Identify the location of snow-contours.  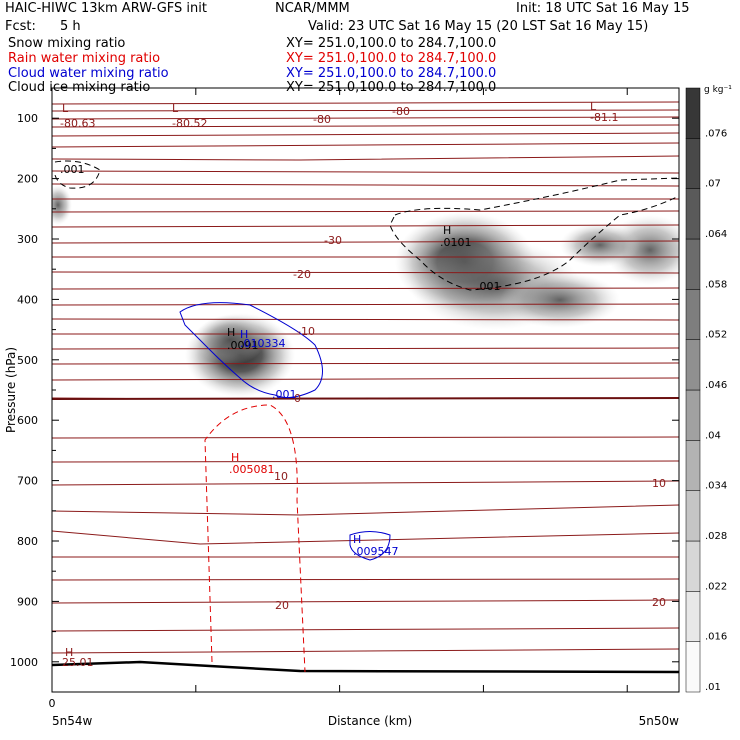
(367, 225).